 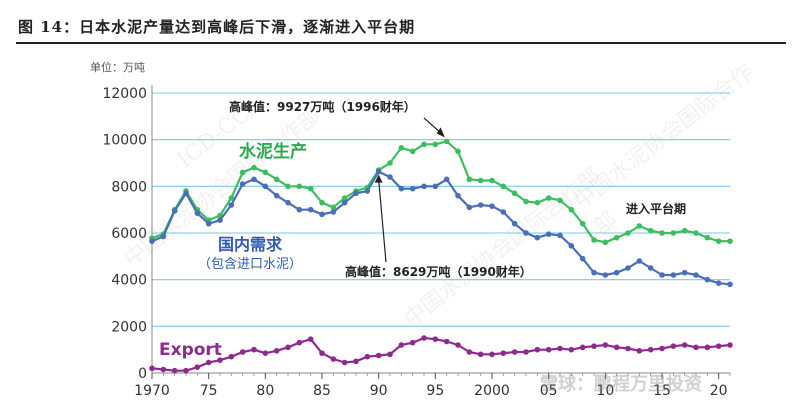 What do you see at coordinates (662, 391) in the screenshot?
I see `x-tick-label: 15` at bounding box center [662, 391].